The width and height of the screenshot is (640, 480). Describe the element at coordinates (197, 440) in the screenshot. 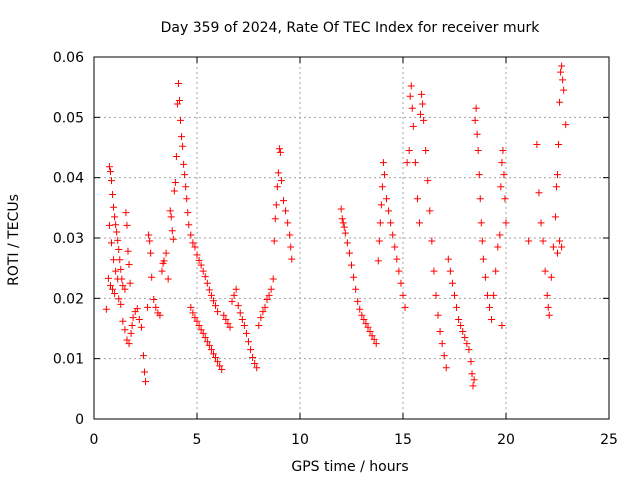

I see `x-tick-label: 5` at that location.